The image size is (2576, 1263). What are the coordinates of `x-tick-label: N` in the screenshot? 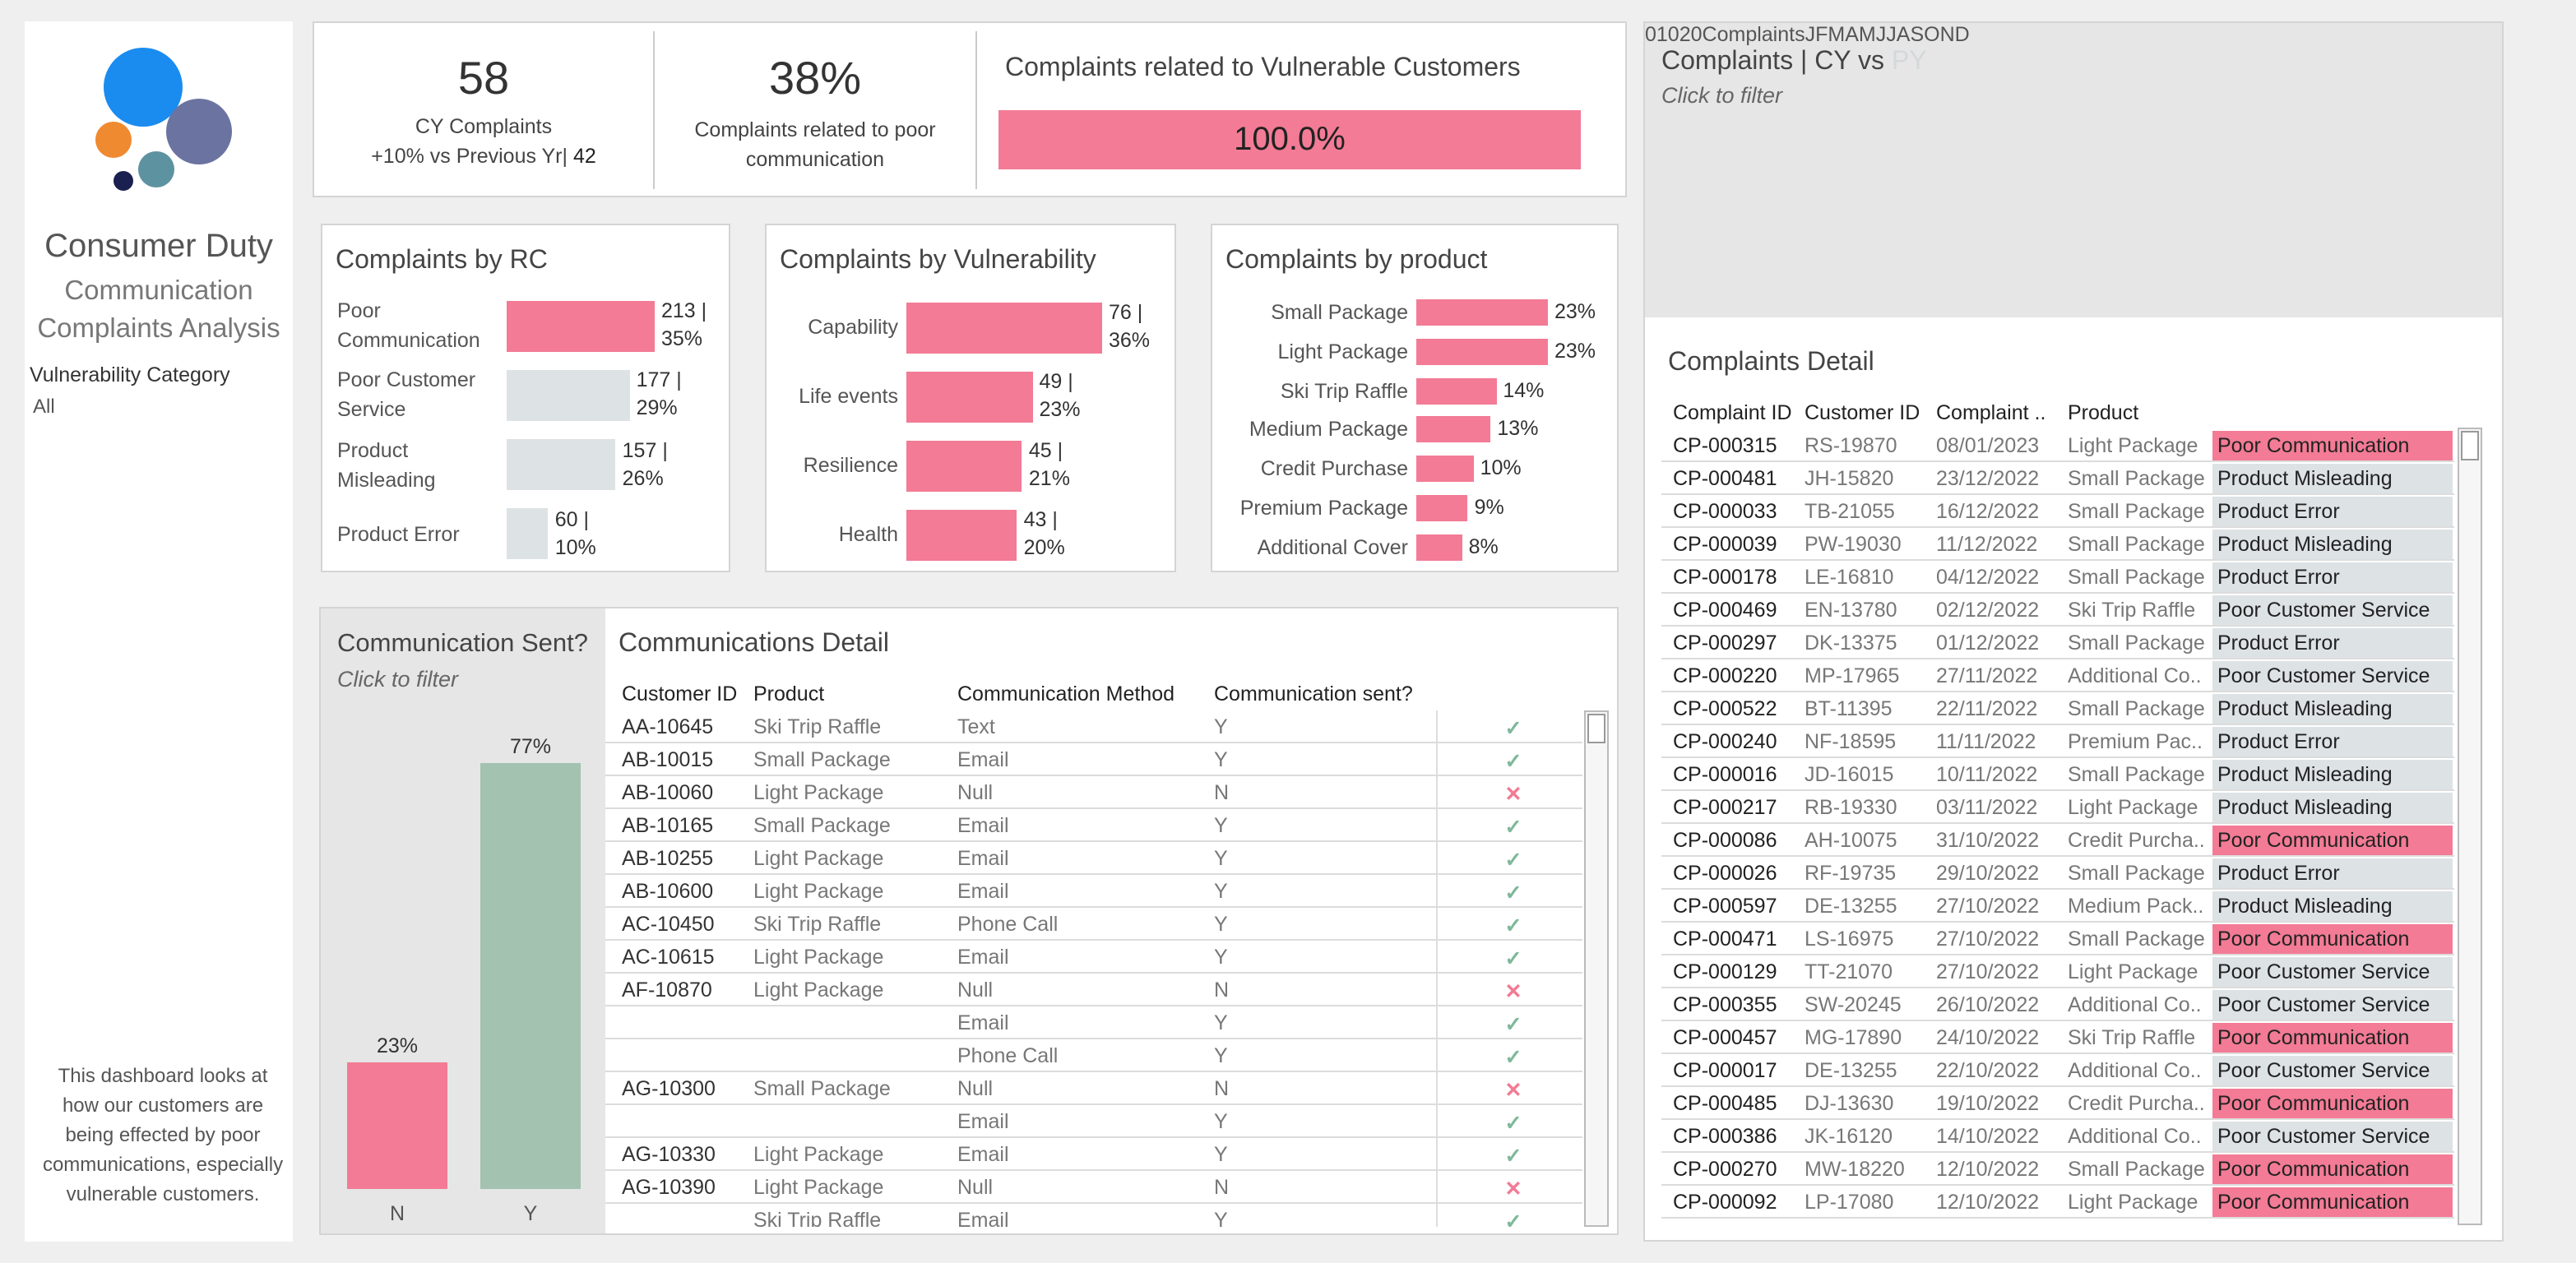 It's located at (397, 1213).